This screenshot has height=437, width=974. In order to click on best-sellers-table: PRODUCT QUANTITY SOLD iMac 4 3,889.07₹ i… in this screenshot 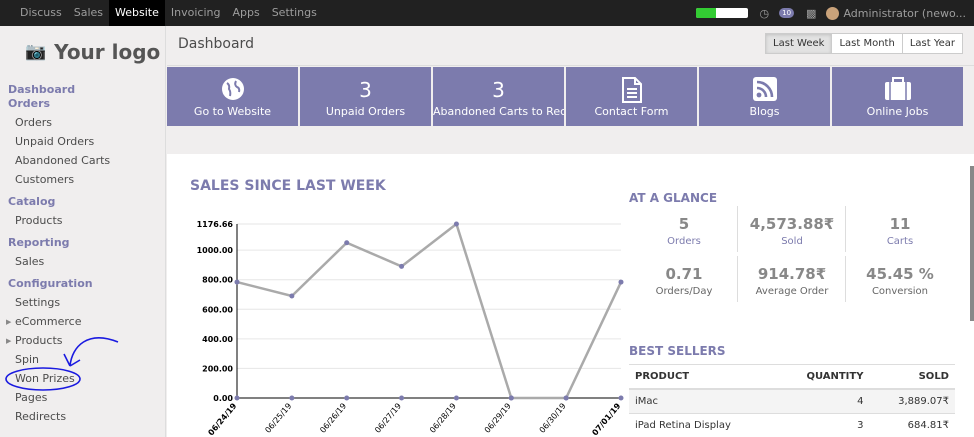, I will do `click(792, 400)`.